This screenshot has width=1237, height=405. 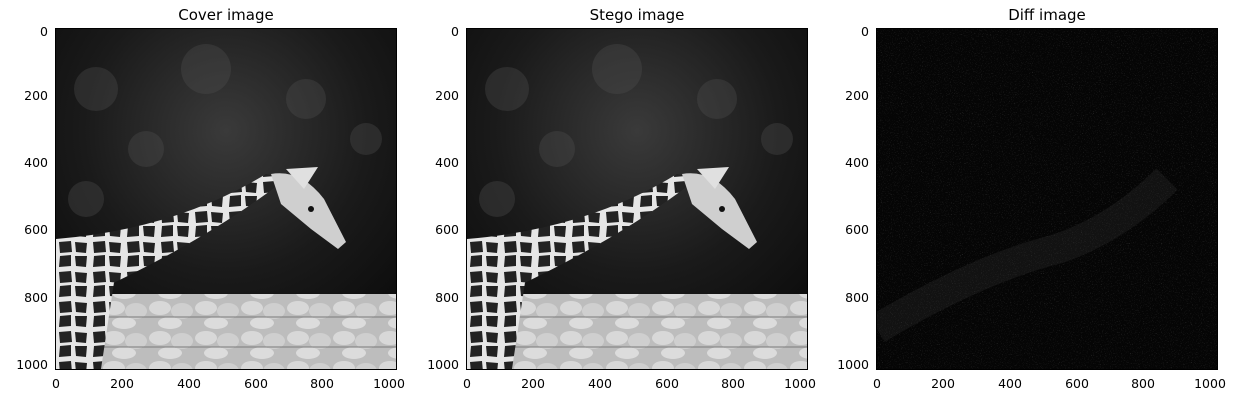 I want to click on panel-title: Diff image, so click(x=1047, y=15).